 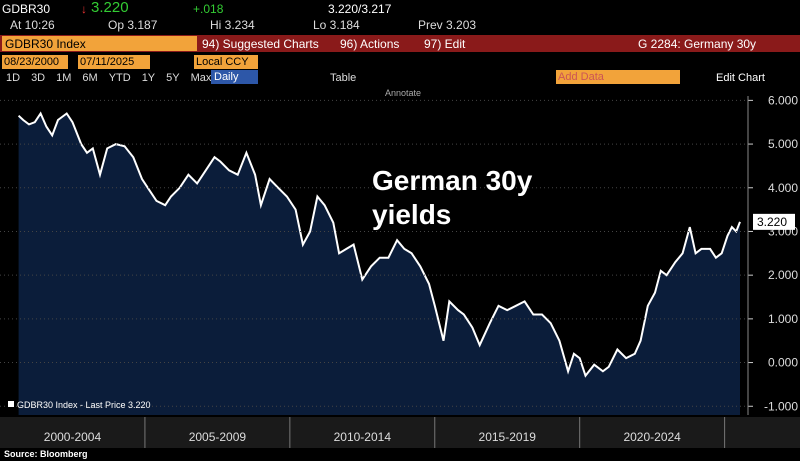 I want to click on prev: Prev 3.203, so click(x=447, y=25).